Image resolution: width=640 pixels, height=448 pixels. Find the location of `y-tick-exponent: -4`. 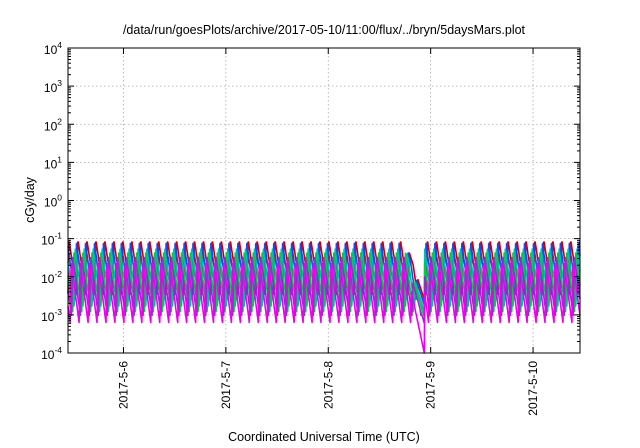

y-tick-exponent: -4 is located at coordinates (58, 350).